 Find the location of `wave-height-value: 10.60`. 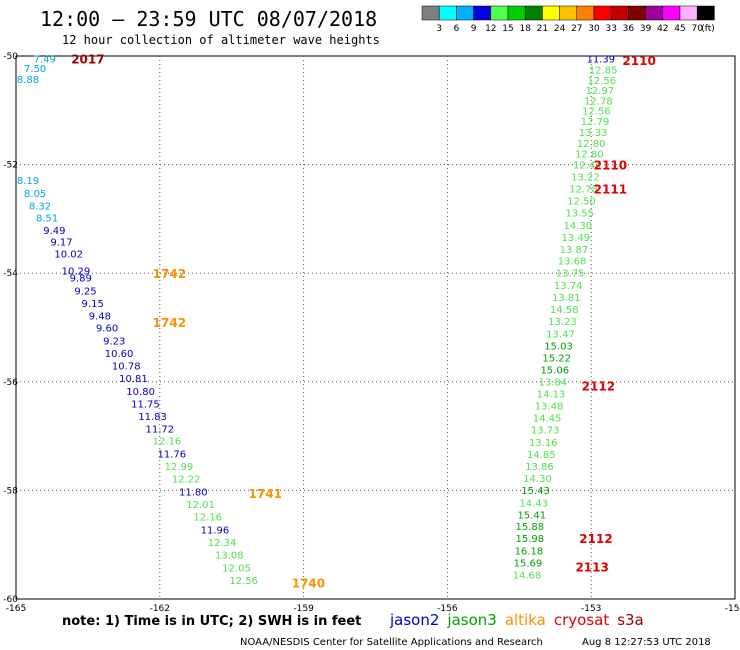

wave-height-value: 10.60 is located at coordinates (119, 354).